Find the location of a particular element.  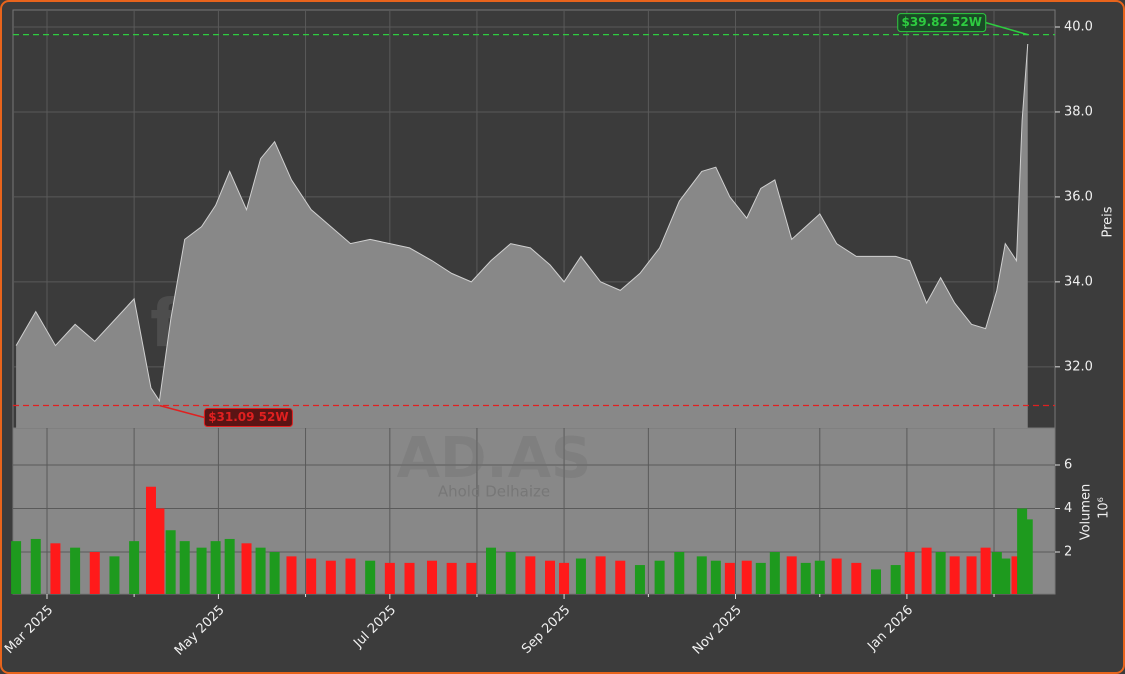

y-axis-unit: 10⁶ is located at coordinates (1104, 508).